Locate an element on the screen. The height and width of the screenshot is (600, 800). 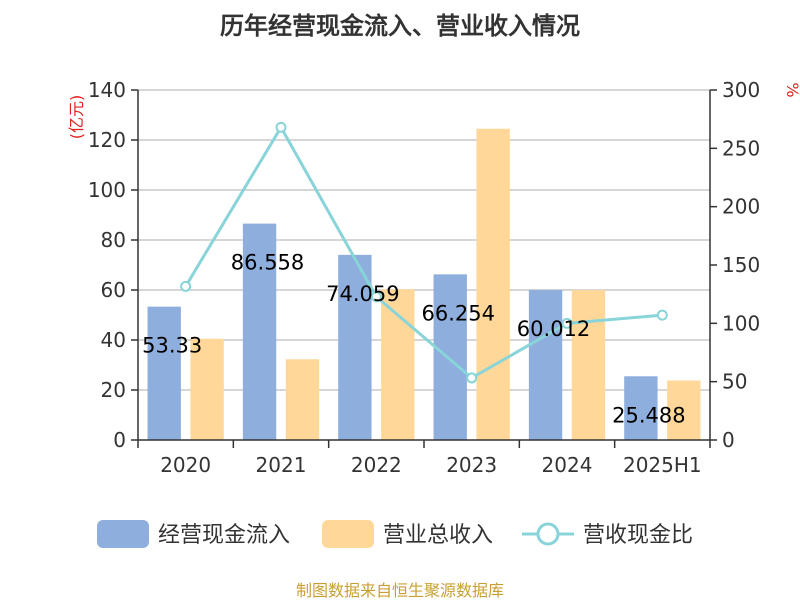
left-tick-label: 60 is located at coordinates (113, 290).